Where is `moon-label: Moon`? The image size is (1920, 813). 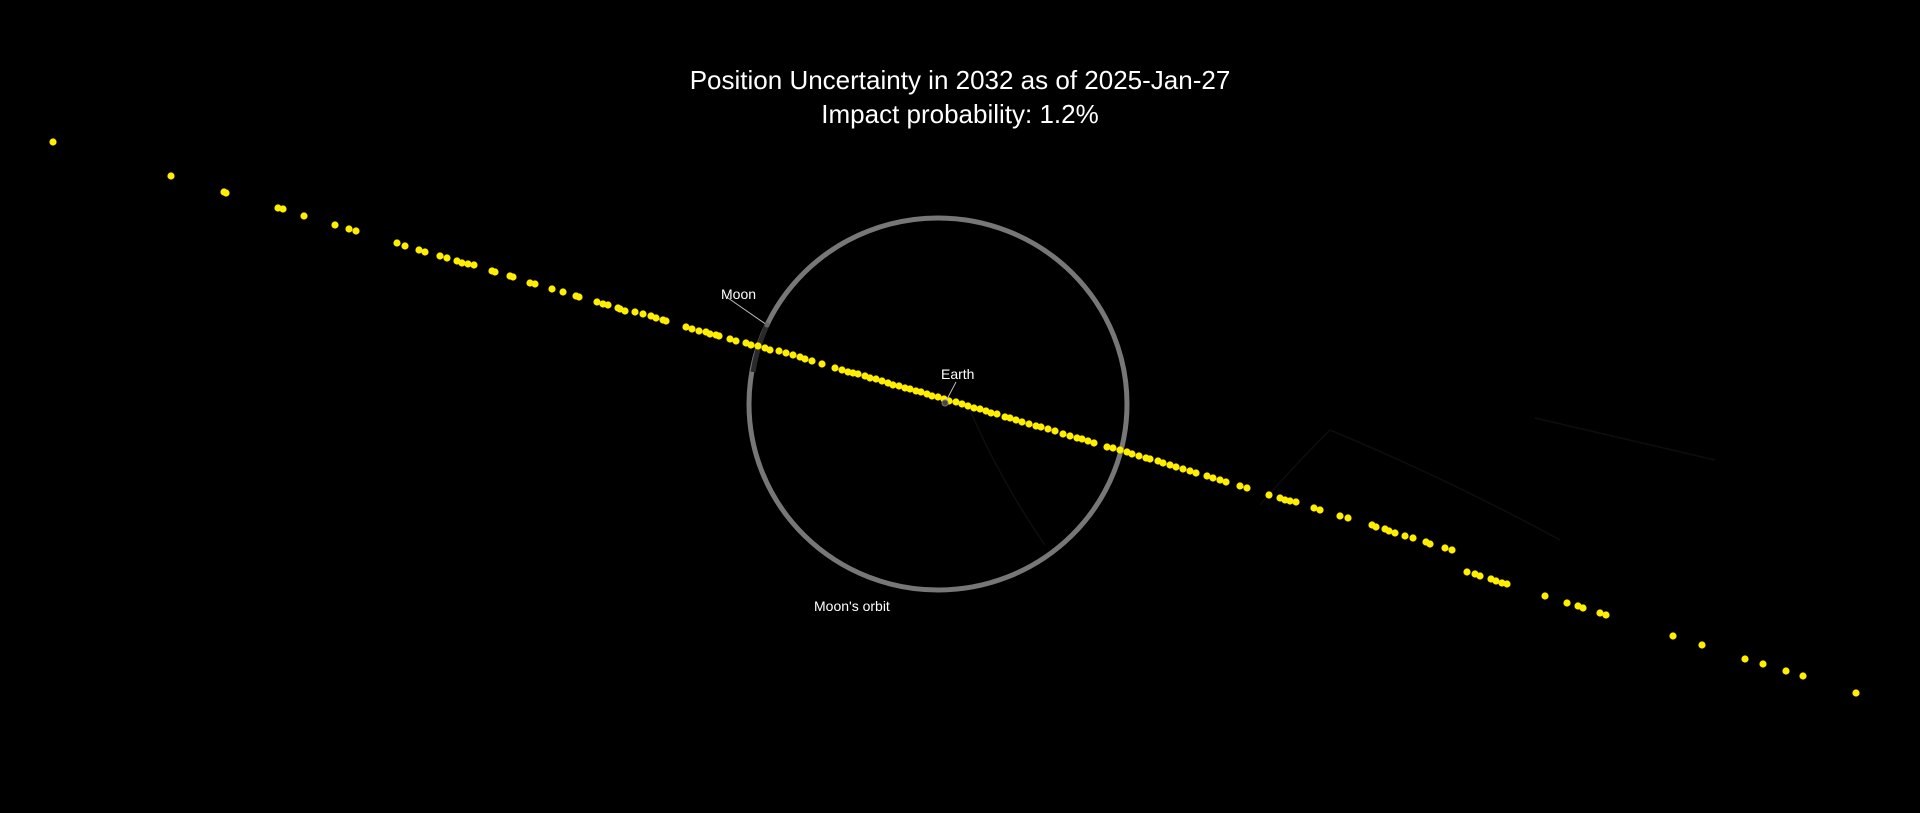
moon-label: Moon is located at coordinates (739, 294).